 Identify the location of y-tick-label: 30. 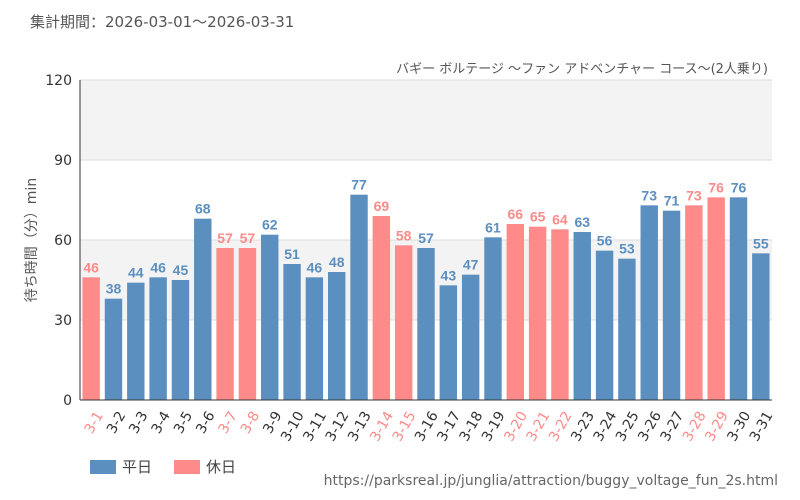
(63, 321).